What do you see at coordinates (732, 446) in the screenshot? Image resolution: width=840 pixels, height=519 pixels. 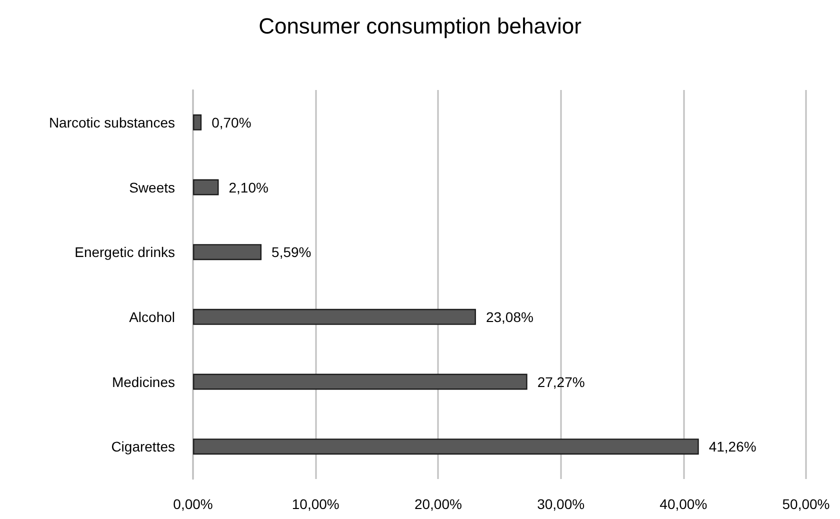 I see `data-label: 41,26%` at bounding box center [732, 446].